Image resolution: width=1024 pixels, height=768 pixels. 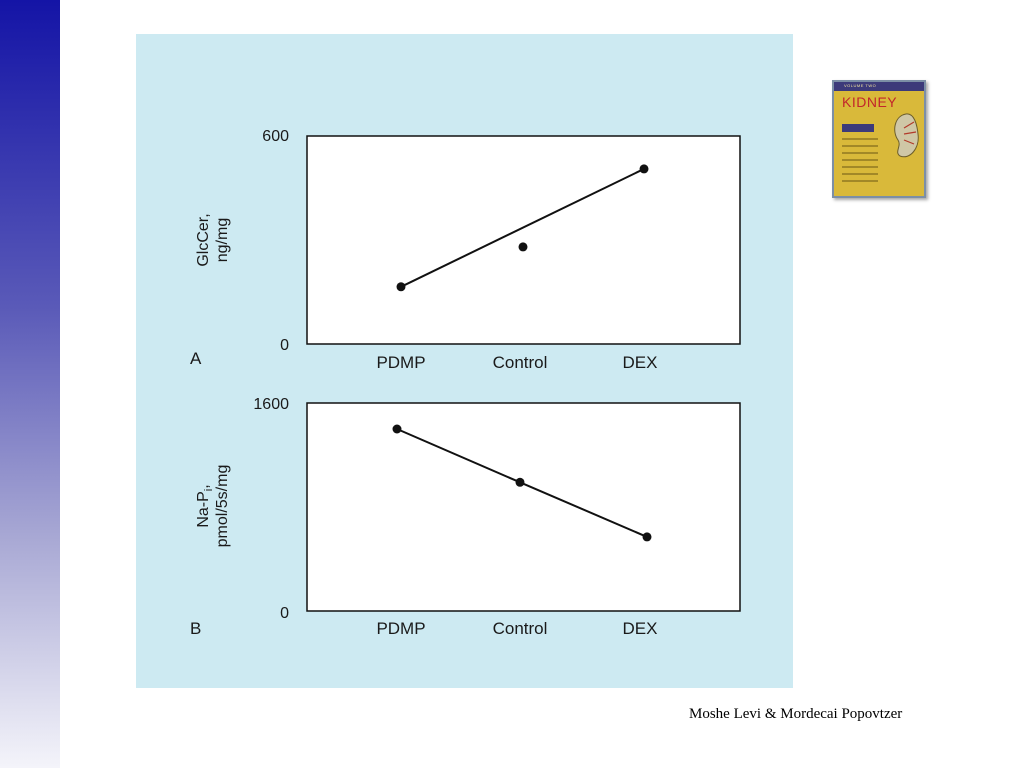 What do you see at coordinates (203, 239) in the screenshot?
I see `chart-a-ylabel-line1: GlcCer,` at bounding box center [203, 239].